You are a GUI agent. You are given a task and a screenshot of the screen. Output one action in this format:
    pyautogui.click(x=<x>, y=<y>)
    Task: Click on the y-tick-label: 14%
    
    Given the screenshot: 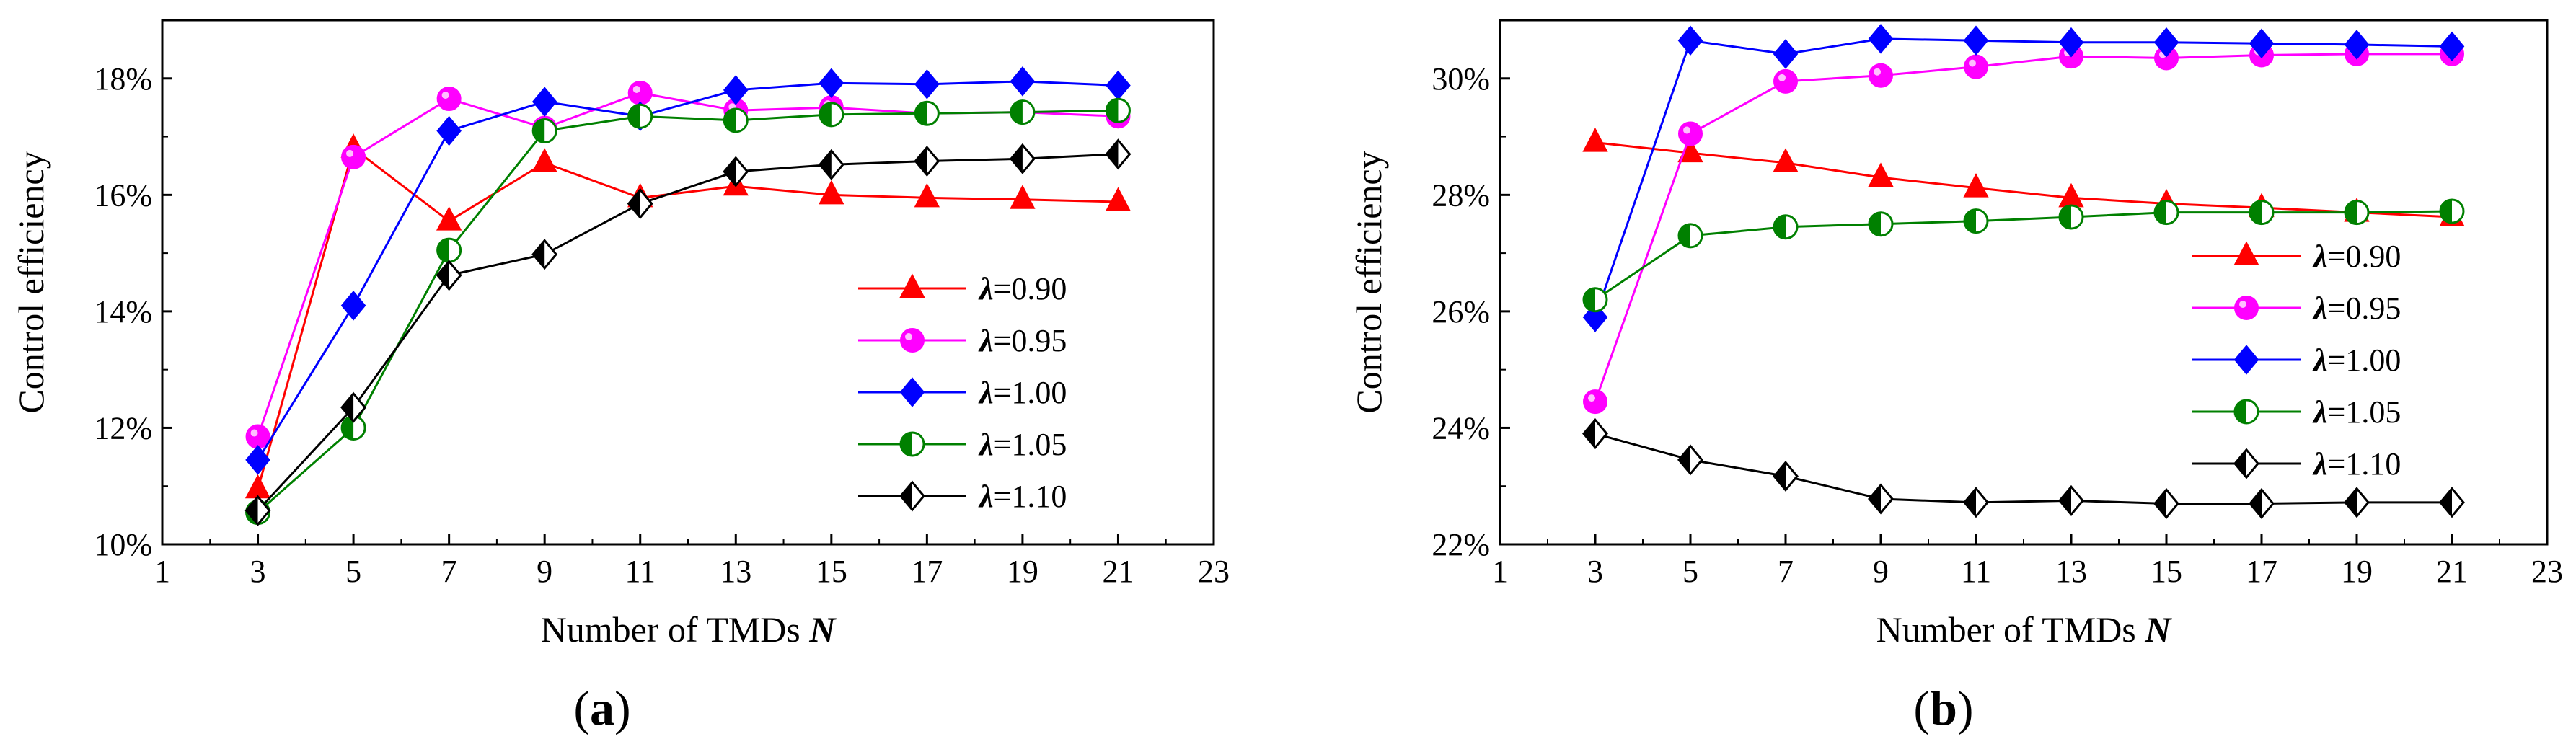 What is the action you would take?
    pyautogui.click(x=123, y=311)
    